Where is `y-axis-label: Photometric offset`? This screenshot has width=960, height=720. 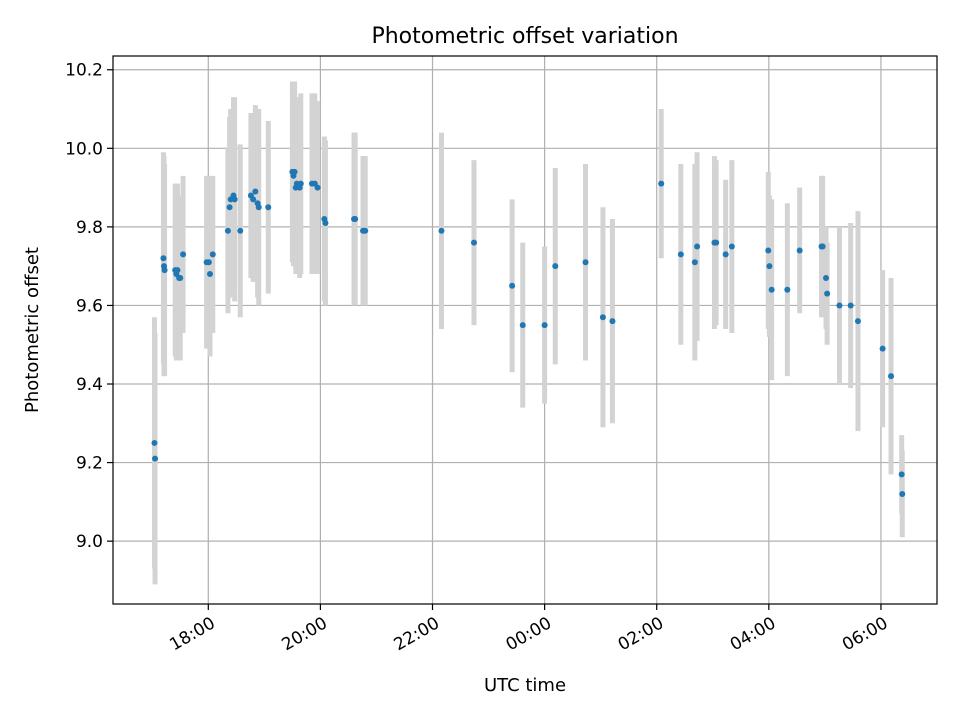
y-axis-label: Photometric offset is located at coordinates (32, 330).